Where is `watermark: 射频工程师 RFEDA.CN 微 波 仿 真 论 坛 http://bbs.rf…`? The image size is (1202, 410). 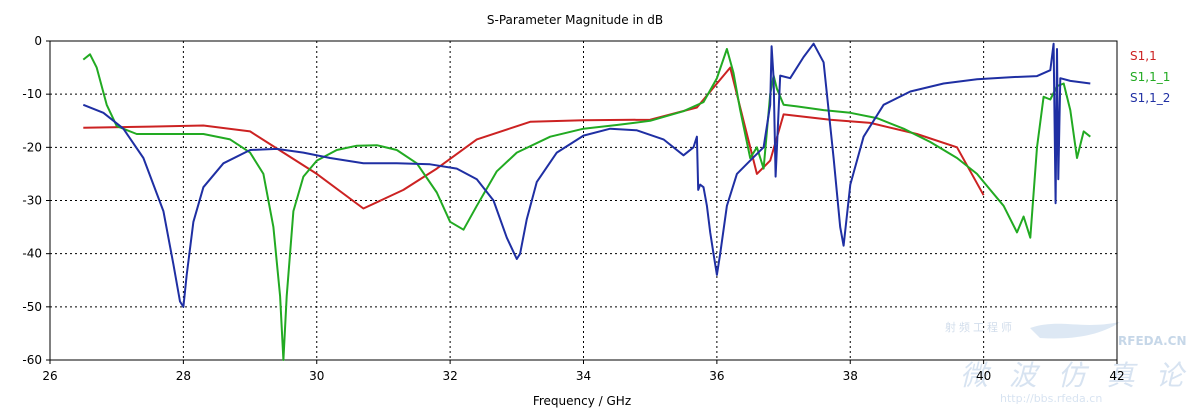 watermark: 射频工程师 RFEDA.CN 微 波 仿 真 论 坛 http://bbs.rf… is located at coordinates (1073, 362).